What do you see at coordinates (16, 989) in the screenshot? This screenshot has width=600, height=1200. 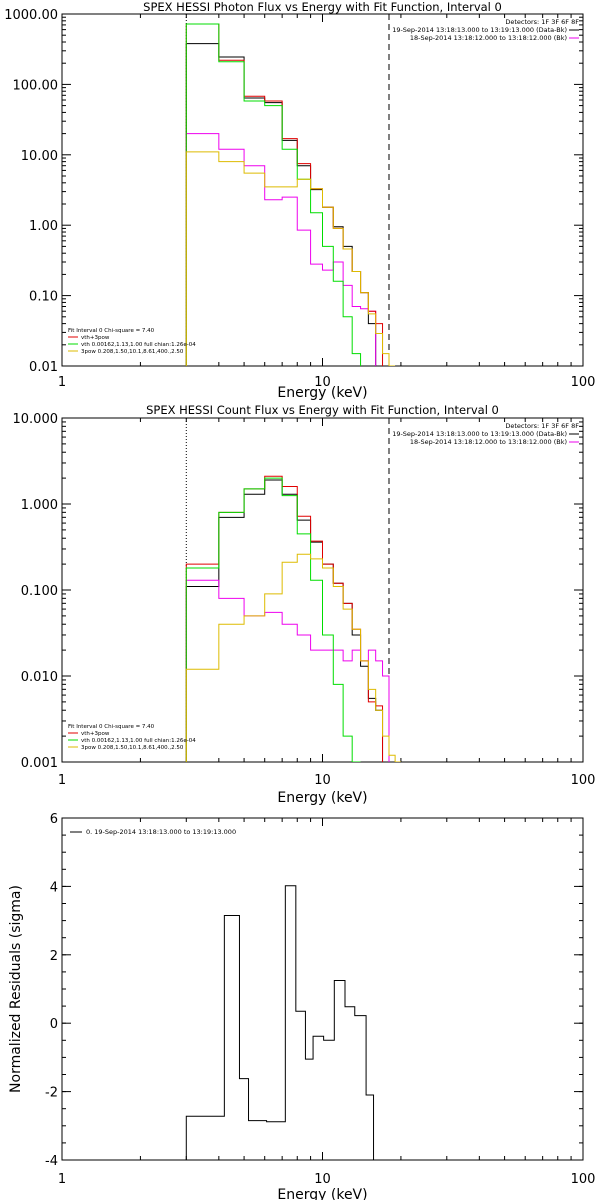 I see `y-axis-label: Normalized Residuals (sigma)` at bounding box center [16, 989].